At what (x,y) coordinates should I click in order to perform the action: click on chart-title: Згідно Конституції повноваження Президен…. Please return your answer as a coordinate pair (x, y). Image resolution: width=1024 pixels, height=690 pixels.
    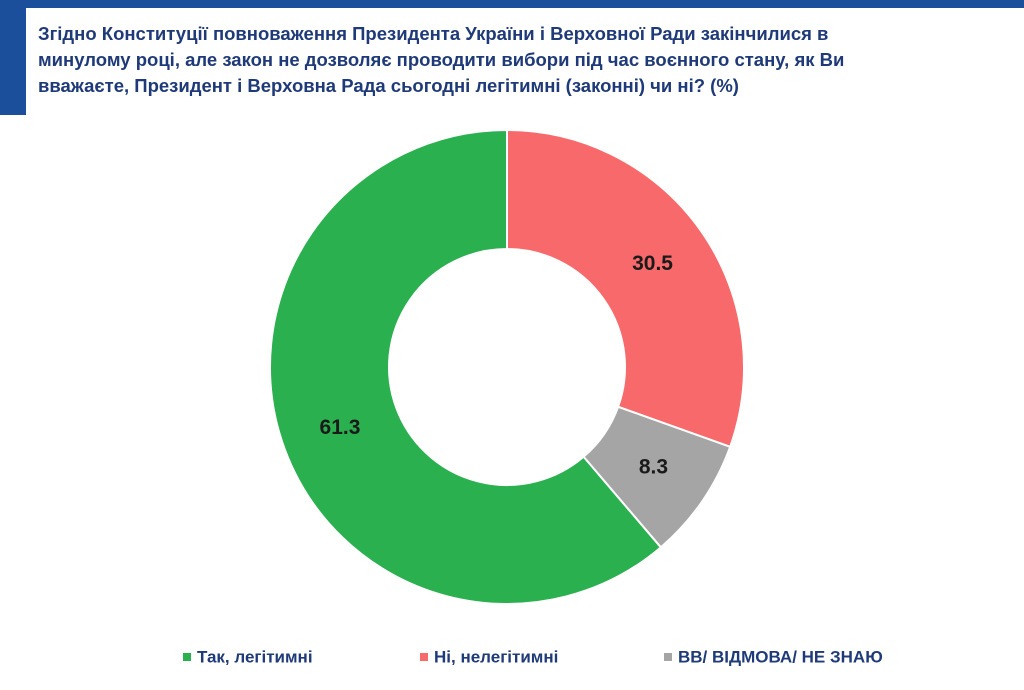
    Looking at the image, I should click on (441, 59).